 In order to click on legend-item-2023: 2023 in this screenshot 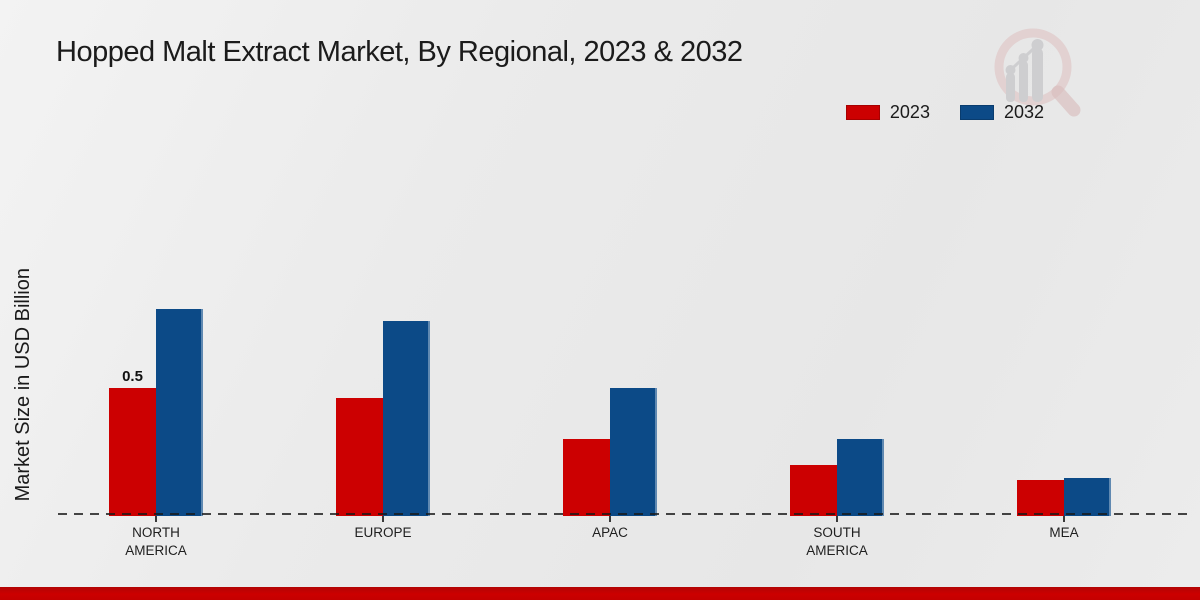, I will do `click(887, 112)`.